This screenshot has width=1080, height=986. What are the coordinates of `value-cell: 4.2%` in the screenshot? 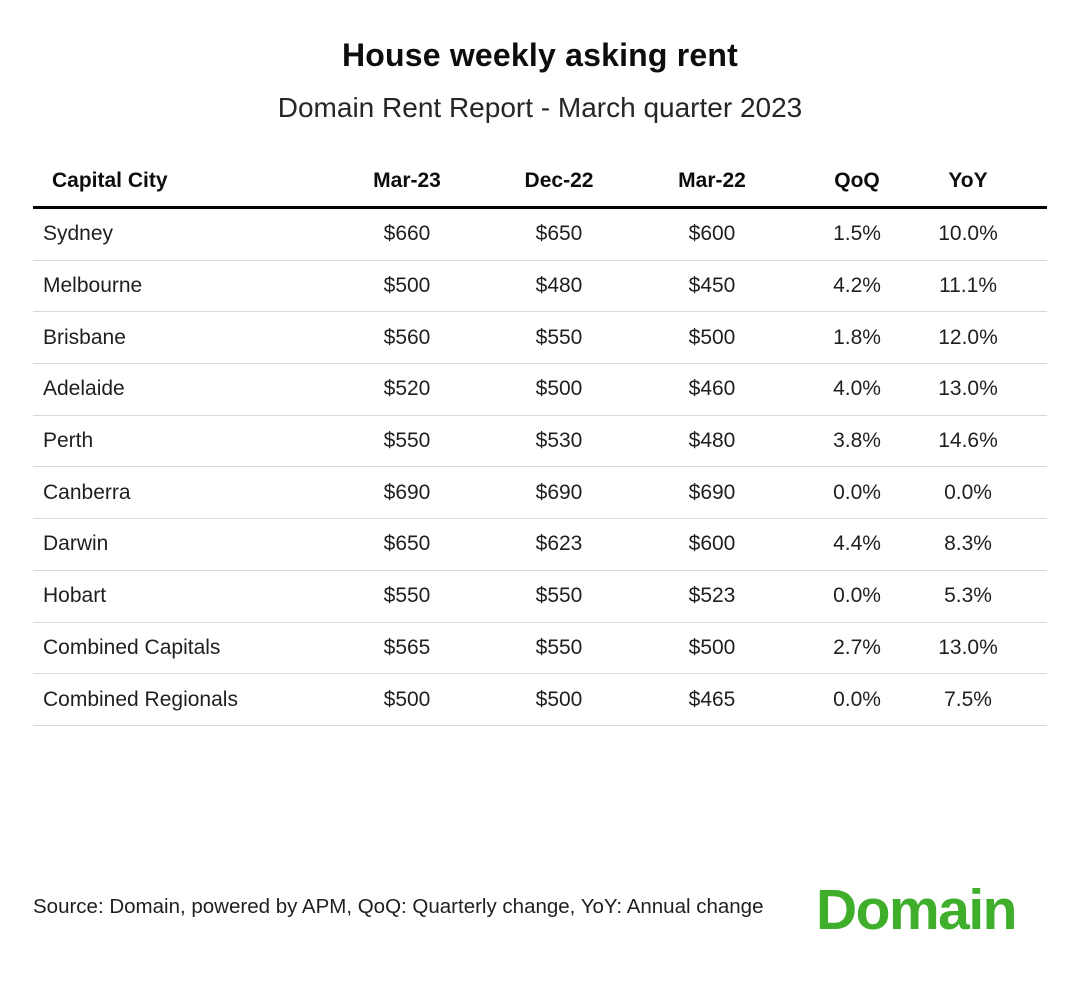 It's located at (857, 286).